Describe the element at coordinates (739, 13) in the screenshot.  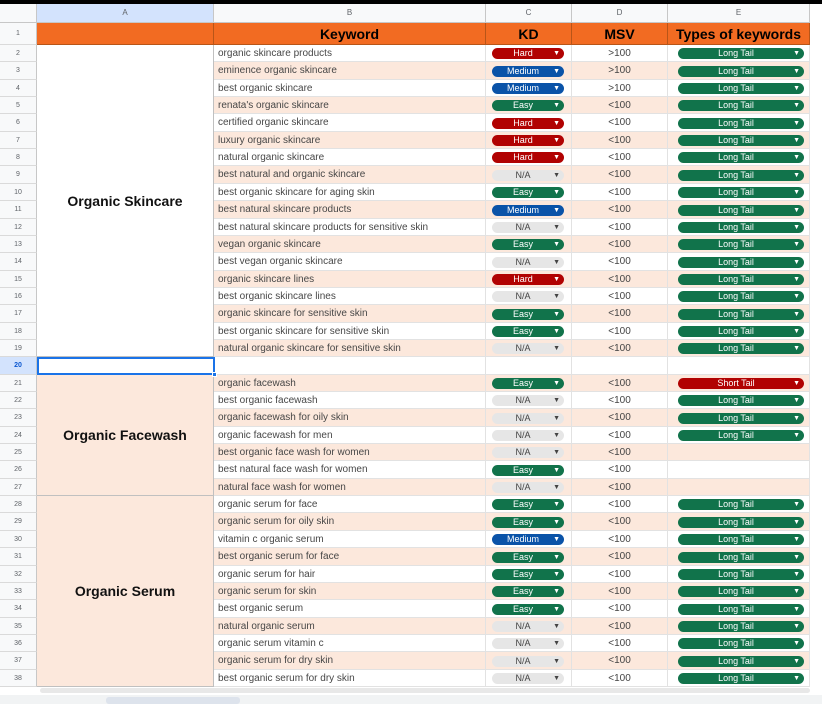
I see `column-header-e: E` at that location.